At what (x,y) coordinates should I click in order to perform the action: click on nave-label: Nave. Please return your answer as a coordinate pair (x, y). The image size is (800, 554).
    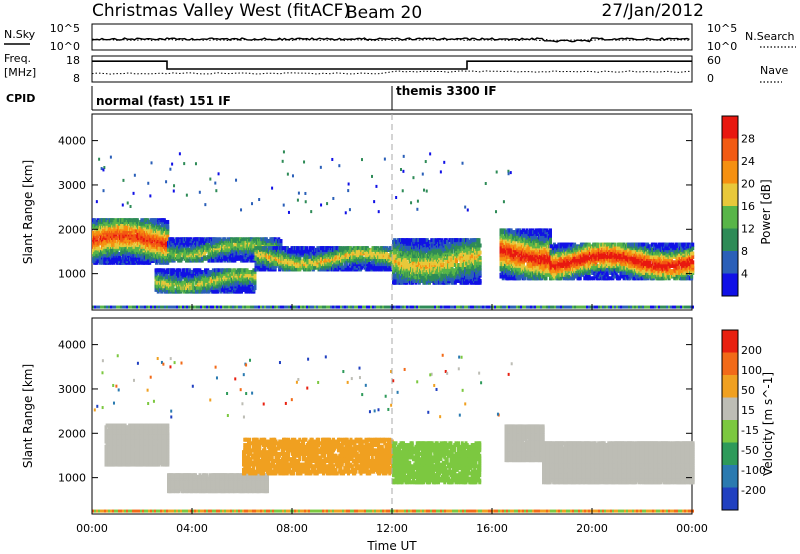
    Looking at the image, I should click on (774, 70).